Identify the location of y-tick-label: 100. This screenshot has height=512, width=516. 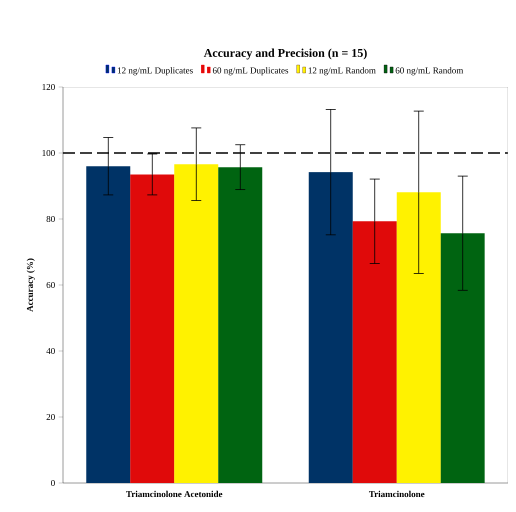
(48, 153).